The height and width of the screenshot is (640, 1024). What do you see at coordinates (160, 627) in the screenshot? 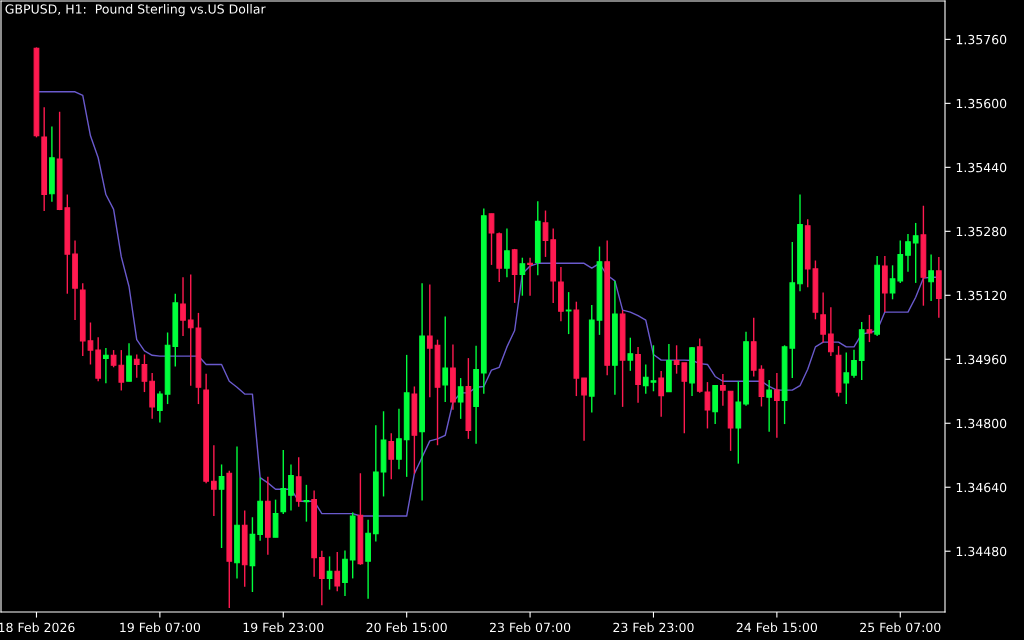
I see `x-tick-label: 19 Feb 07:00` at bounding box center [160, 627].